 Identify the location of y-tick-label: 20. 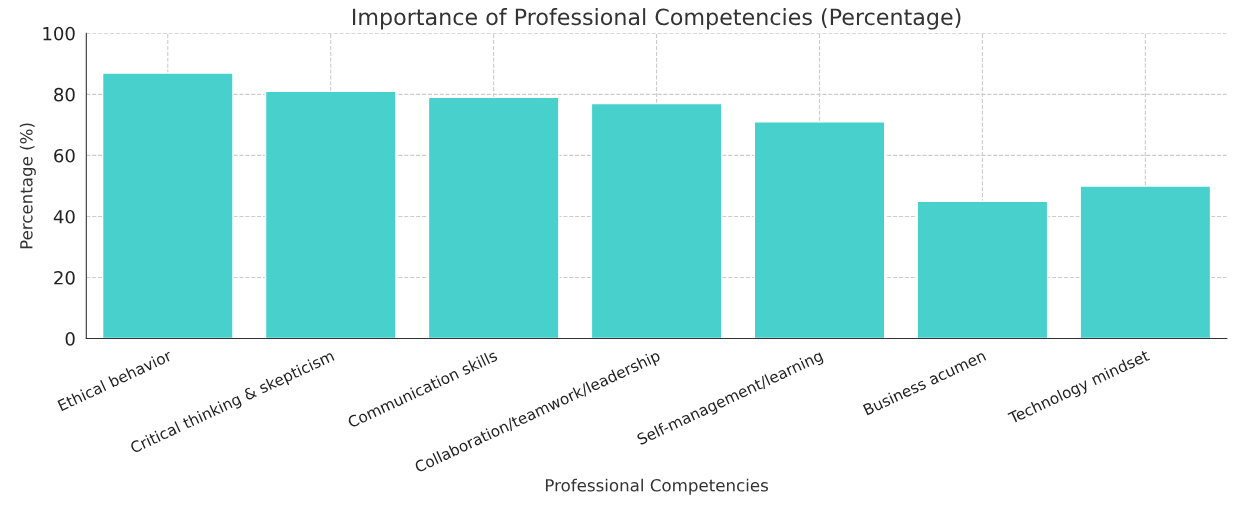
(64, 277).